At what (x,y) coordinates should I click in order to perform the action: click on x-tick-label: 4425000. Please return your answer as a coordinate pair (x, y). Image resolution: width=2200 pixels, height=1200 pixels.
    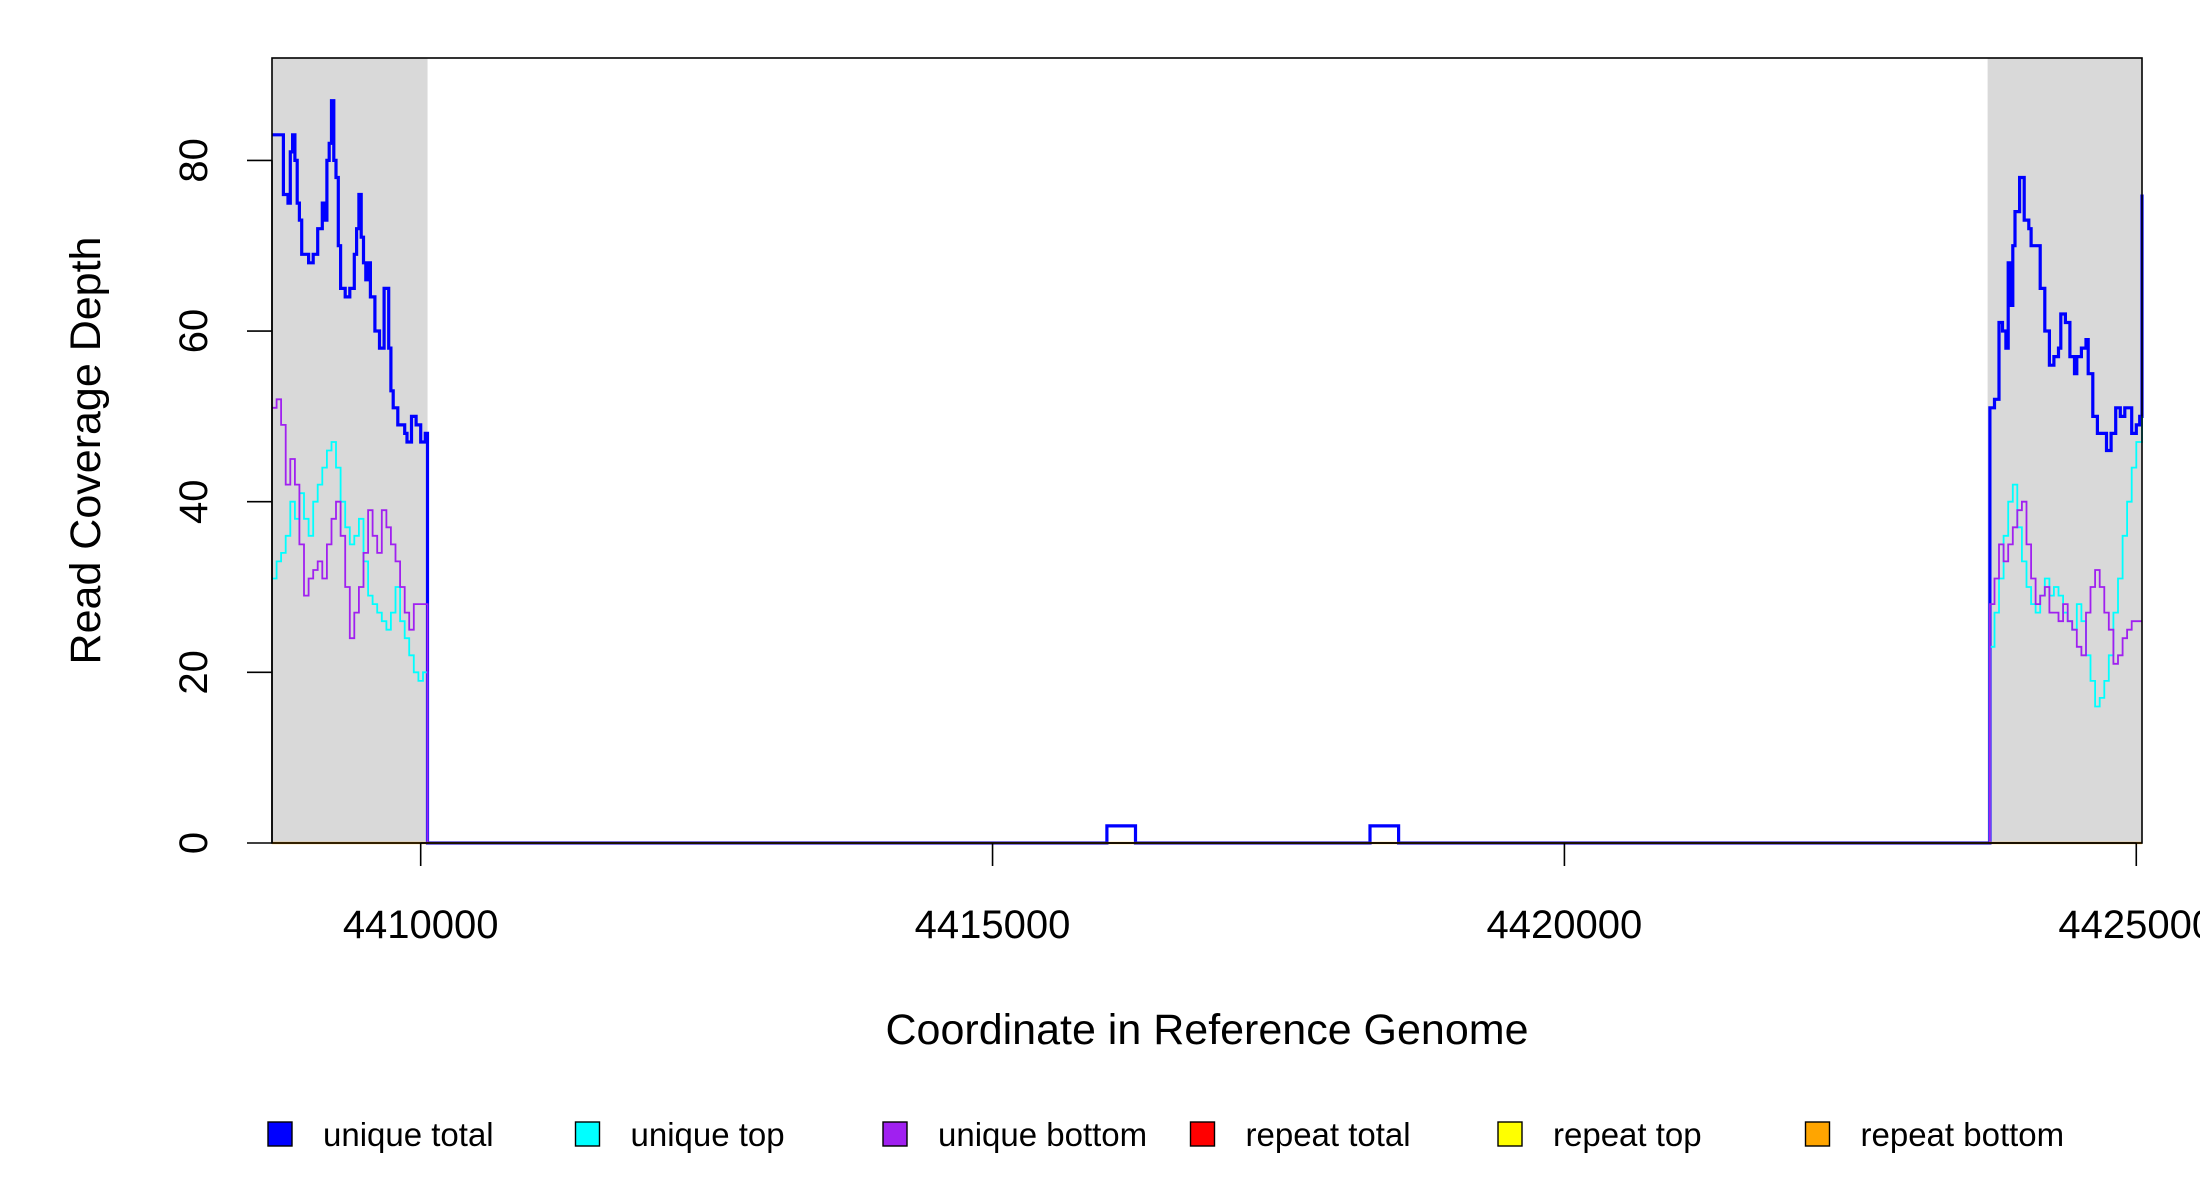
    Looking at the image, I should click on (2129, 925).